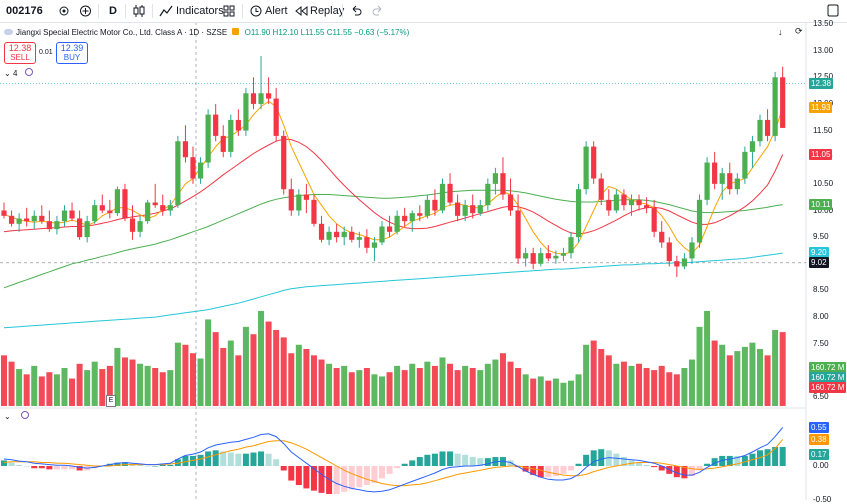  I want to click on price-tick-label: 8.50, so click(821, 290).